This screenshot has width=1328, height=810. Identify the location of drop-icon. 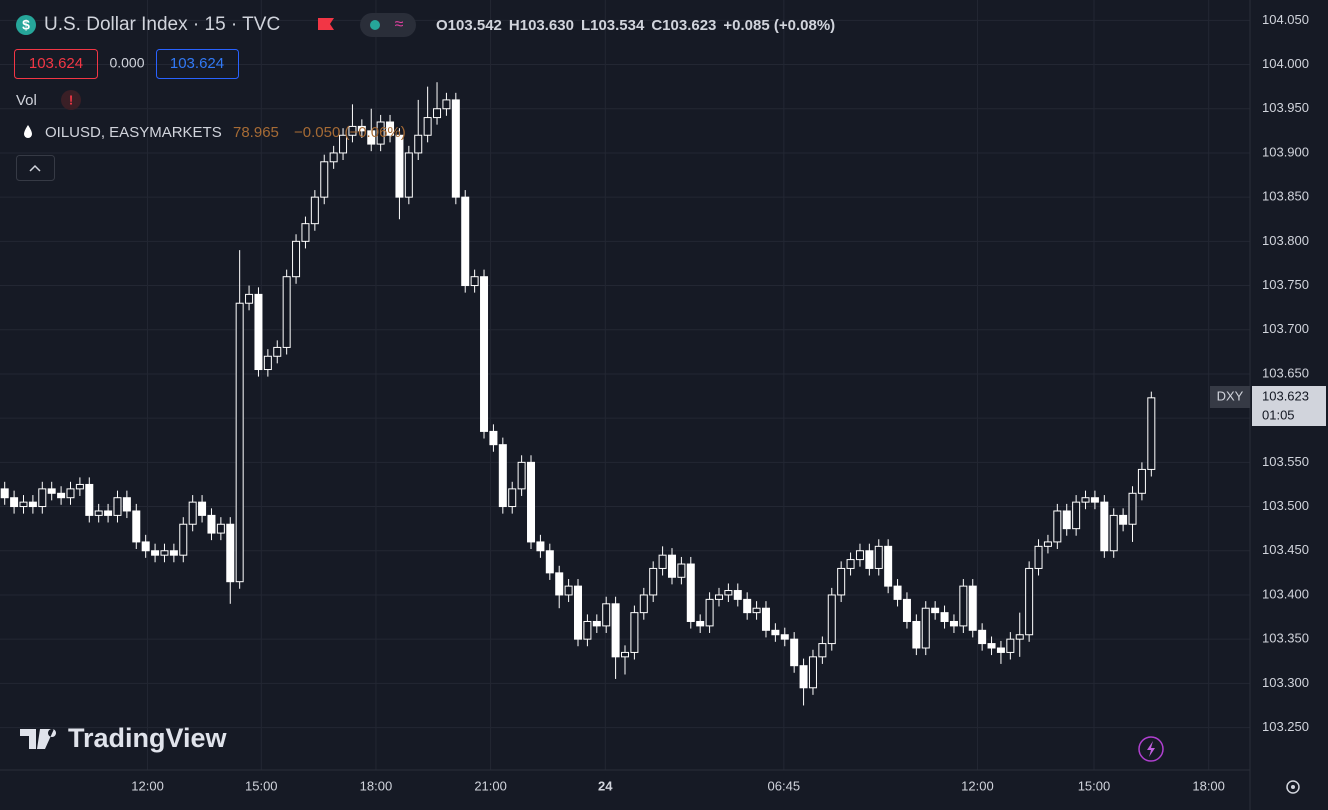
(28, 131).